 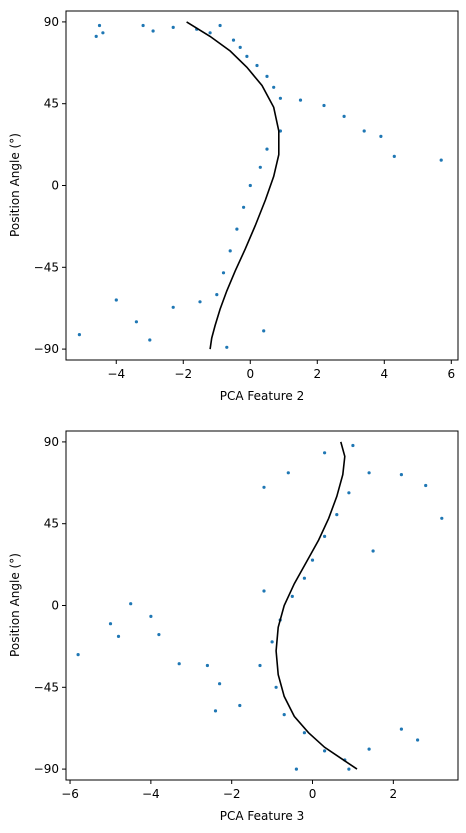 What do you see at coordinates (51, 22) in the screenshot?
I see `y-tick-label: 90` at bounding box center [51, 22].